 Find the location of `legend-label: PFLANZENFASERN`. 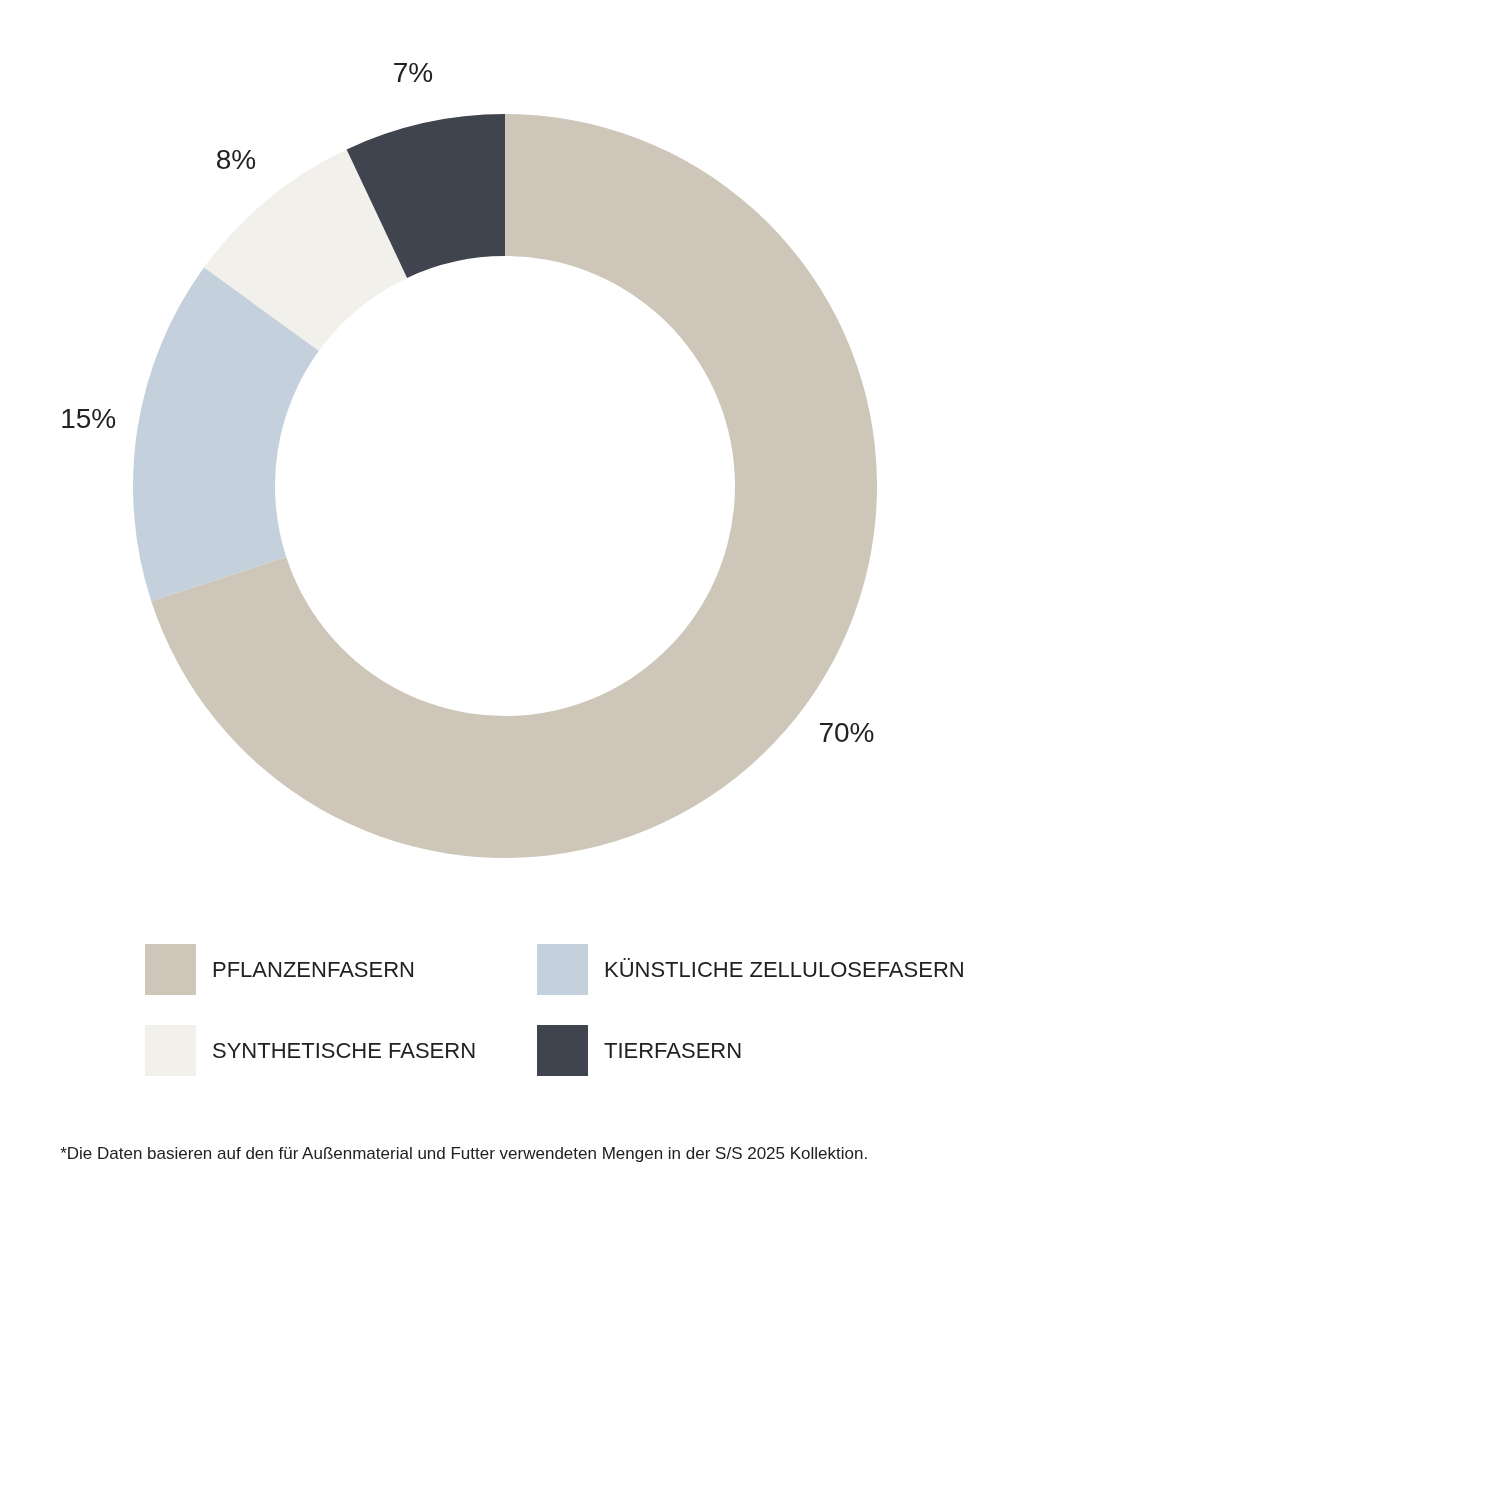

legend-label: PFLANZENFASERN is located at coordinates (313, 969).